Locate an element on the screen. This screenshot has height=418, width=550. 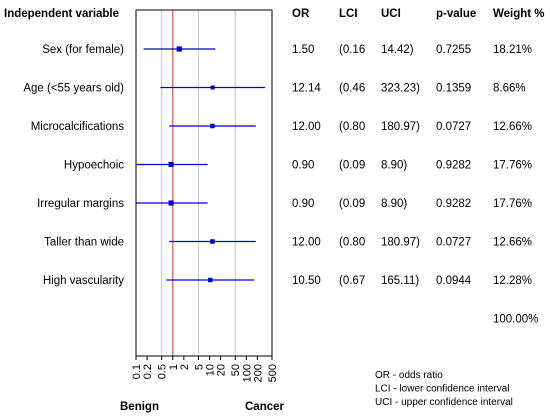
x-tick-label: 10 is located at coordinates (211, 370).